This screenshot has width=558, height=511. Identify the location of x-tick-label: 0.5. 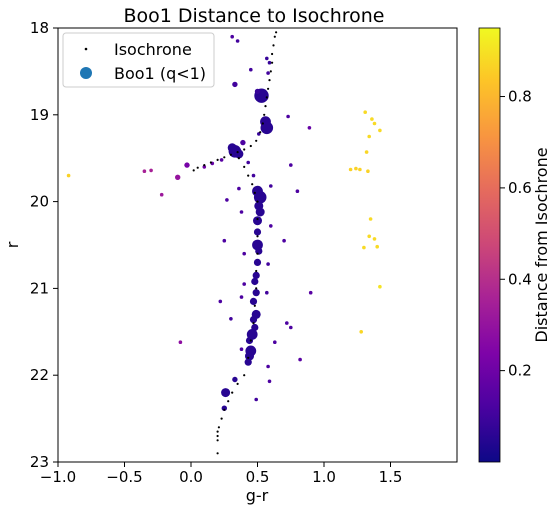
(258, 477).